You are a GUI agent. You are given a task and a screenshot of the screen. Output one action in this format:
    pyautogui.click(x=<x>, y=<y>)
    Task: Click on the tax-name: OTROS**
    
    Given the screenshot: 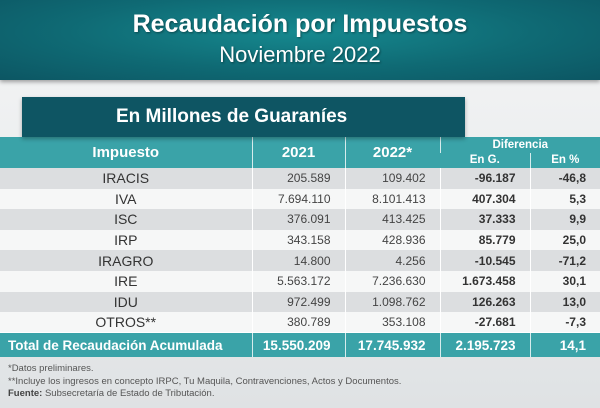 What is the action you would take?
    pyautogui.click(x=126, y=322)
    